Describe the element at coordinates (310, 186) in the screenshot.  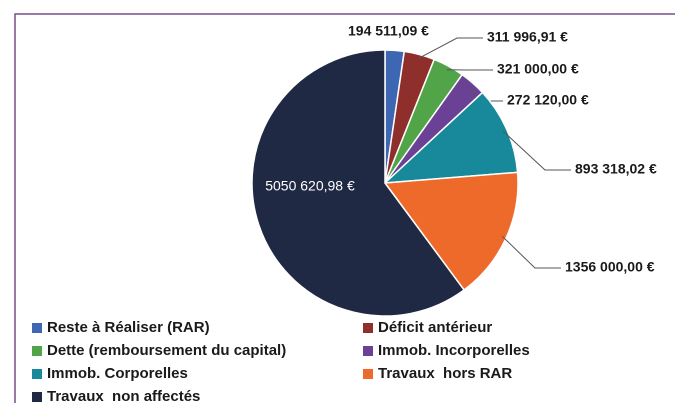
I see `data-label: 5050 620,98 €` at that location.